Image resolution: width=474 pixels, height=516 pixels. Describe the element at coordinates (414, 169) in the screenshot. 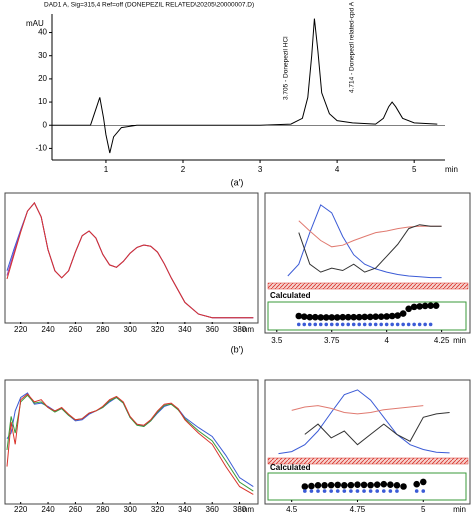

I see `x-tick-label: 5` at that location.